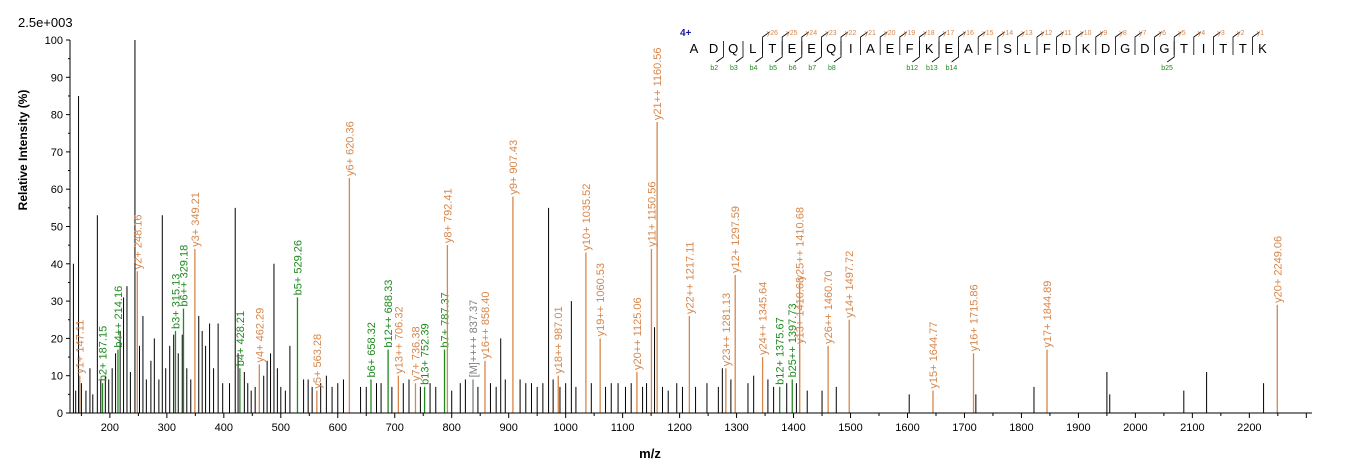 The height and width of the screenshot is (473, 1362). Describe the element at coordinates (791, 33) in the screenshot. I see `y-ion-label: y25` at that location.